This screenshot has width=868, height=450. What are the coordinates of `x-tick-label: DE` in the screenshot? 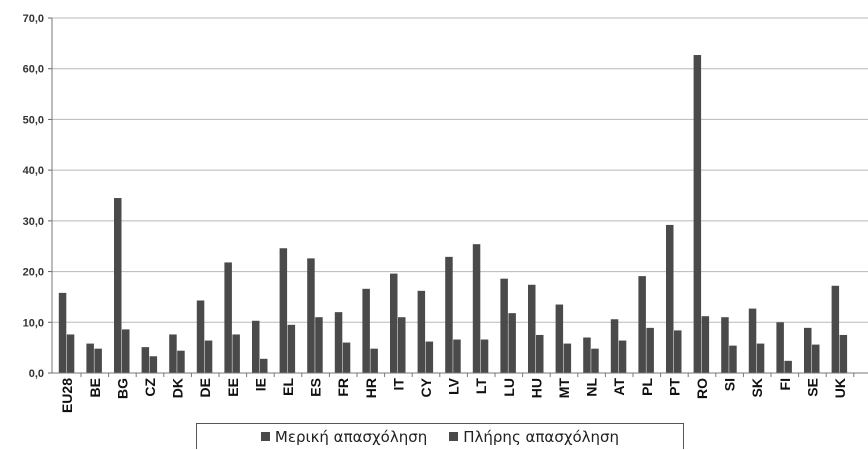 It's located at (205, 387).